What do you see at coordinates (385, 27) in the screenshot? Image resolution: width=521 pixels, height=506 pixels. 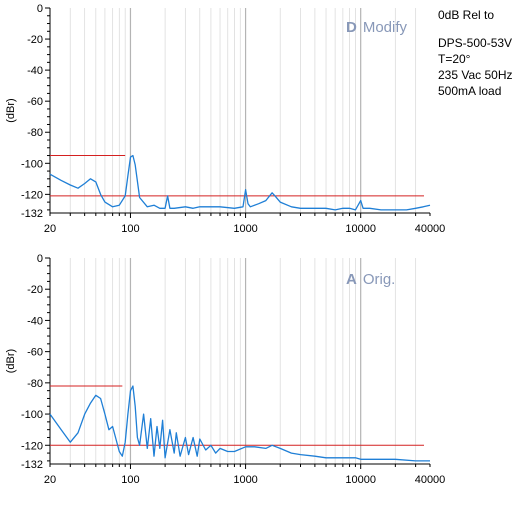 I see `chart1-panel-text: Modify` at bounding box center [385, 27].